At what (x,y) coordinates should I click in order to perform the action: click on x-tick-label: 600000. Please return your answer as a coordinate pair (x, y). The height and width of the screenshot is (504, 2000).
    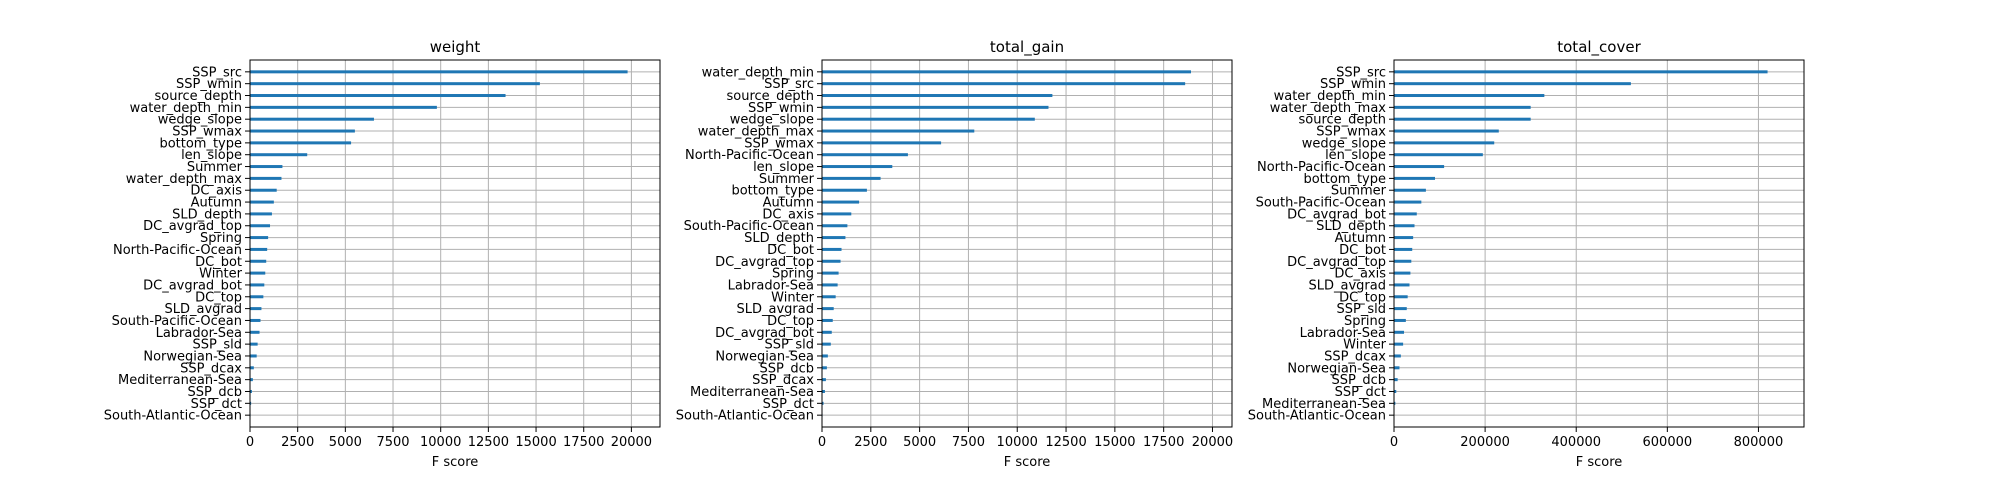
    Looking at the image, I should click on (1668, 442).